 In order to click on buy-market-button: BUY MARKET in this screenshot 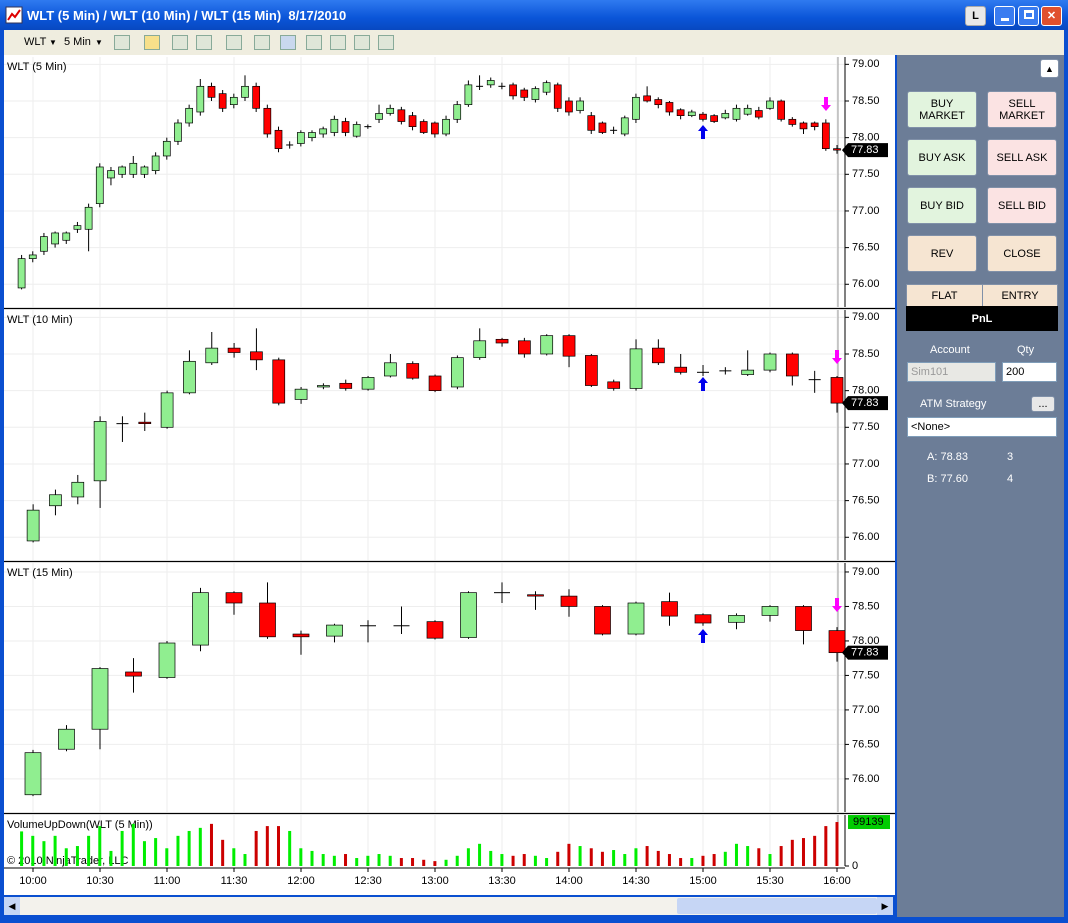, I will do `click(942, 109)`.